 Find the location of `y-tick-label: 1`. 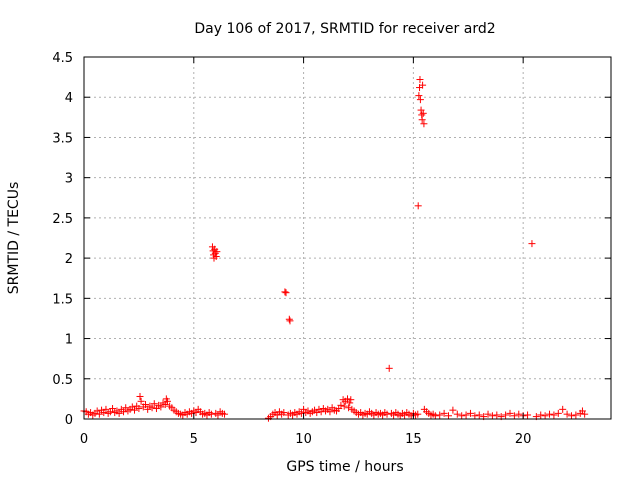

y-tick-label: 1 is located at coordinates (69, 340).